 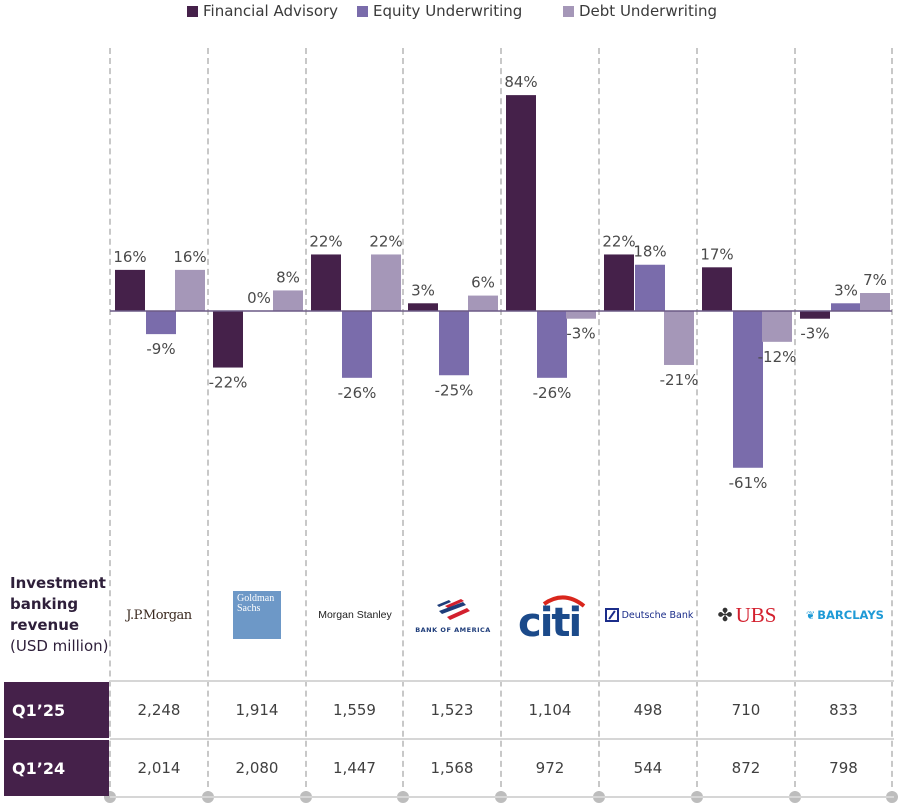 What do you see at coordinates (354, 768) in the screenshot?
I see `table-cell: 1,447` at bounding box center [354, 768].